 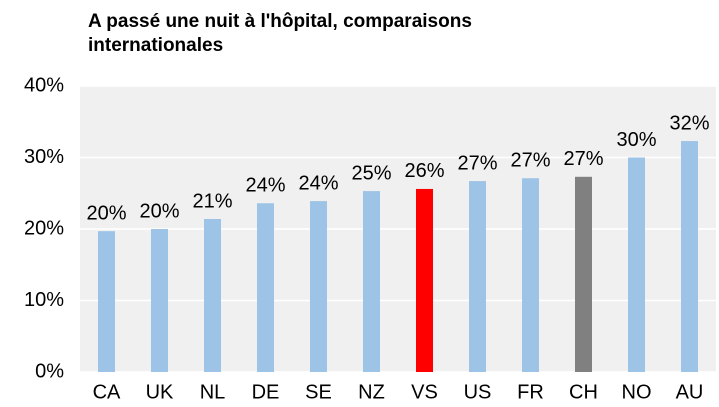 What do you see at coordinates (44, 157) in the screenshot?
I see `y-tick-label: 30%` at bounding box center [44, 157].